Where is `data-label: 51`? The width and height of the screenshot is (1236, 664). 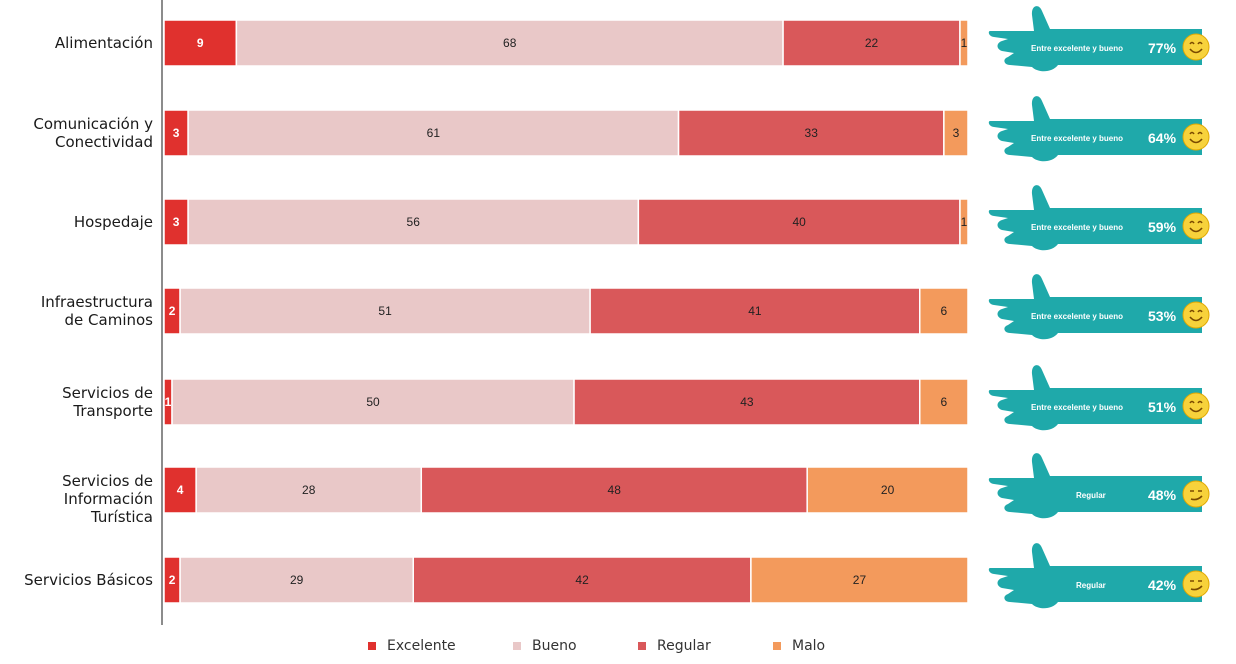 data-label: 51 is located at coordinates (385, 311).